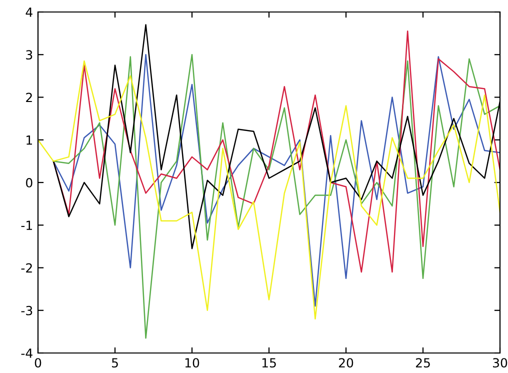 Image resolution: width=508 pixels, height=373 pixels. Describe the element at coordinates (29, 12) in the screenshot. I see `y-tick-label: 4` at that location.